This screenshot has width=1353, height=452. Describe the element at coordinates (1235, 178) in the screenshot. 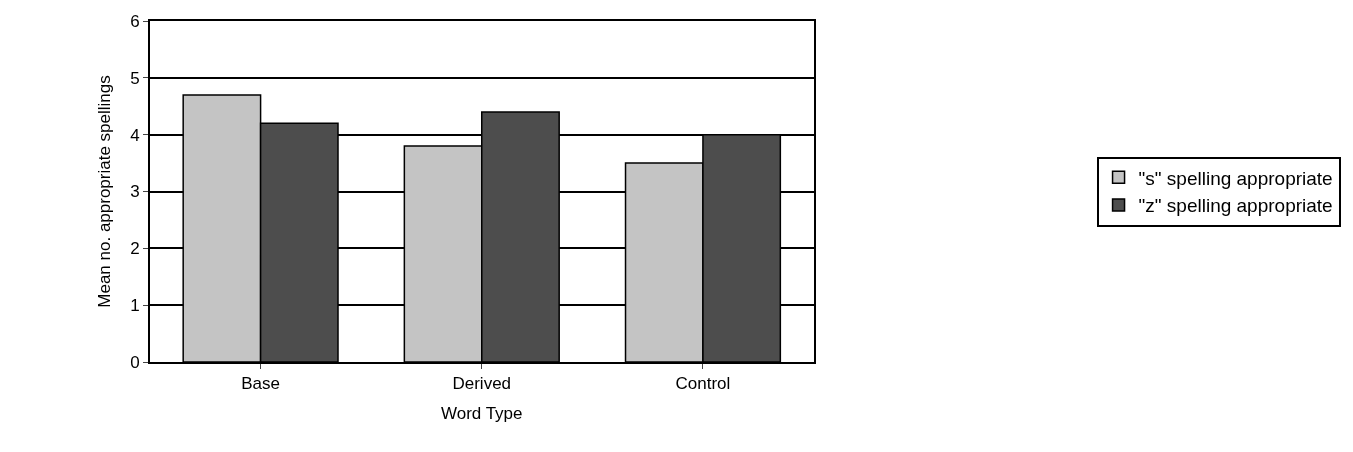

I see `legend-label: "s" spelling appropriate` at that location.